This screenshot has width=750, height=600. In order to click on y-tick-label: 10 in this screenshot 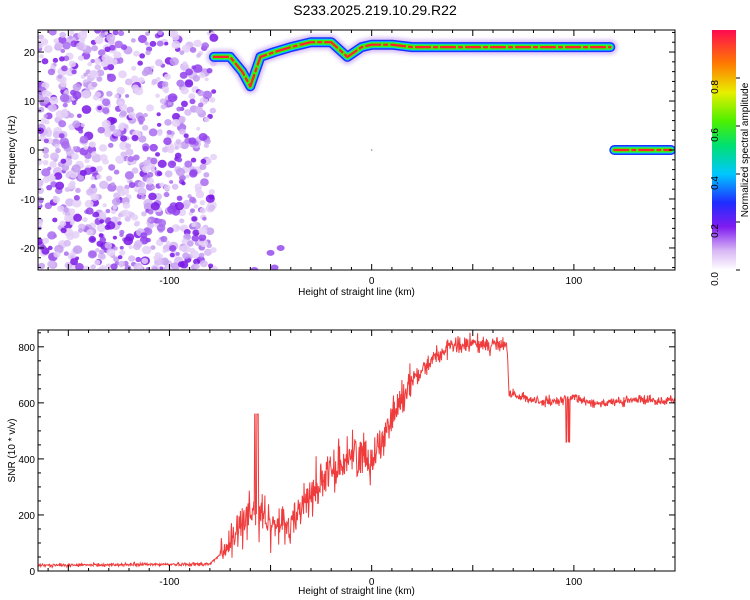, I will do `click(30, 102)`.